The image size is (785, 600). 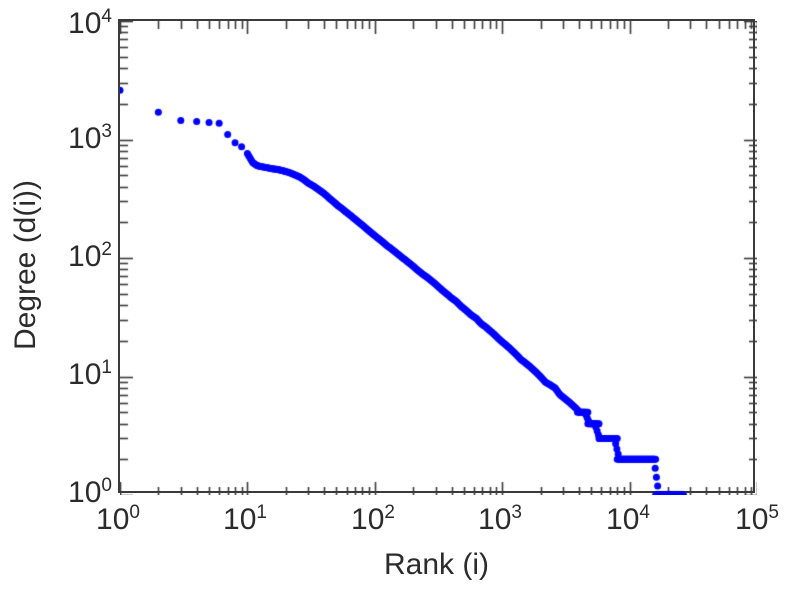 What do you see at coordinates (90, 374) in the screenshot?
I see `y-tick-label-1e1: 10¹` at bounding box center [90, 374].